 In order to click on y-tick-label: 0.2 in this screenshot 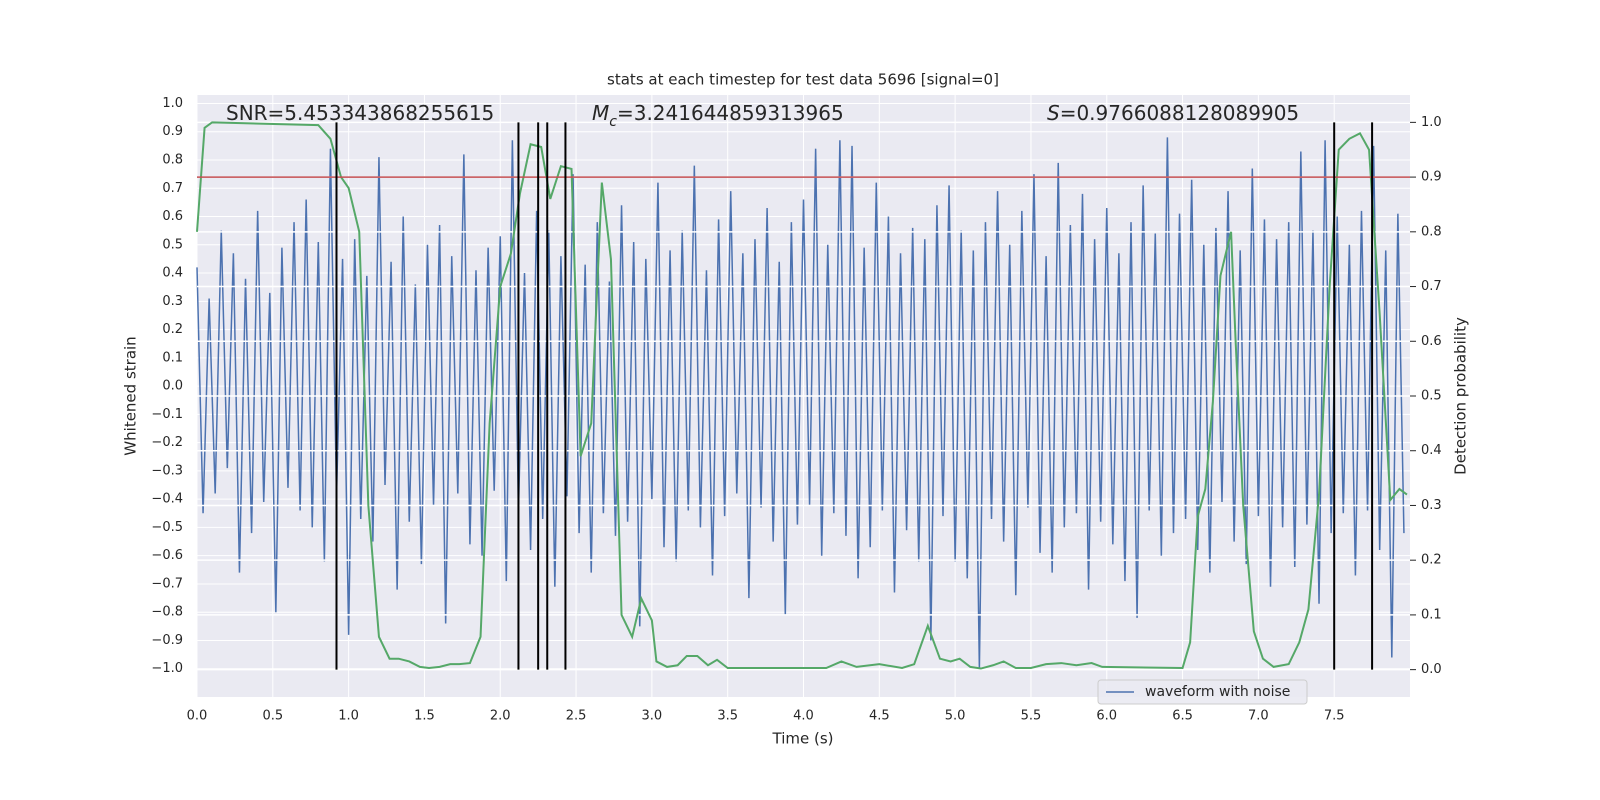, I will do `click(172, 329)`.